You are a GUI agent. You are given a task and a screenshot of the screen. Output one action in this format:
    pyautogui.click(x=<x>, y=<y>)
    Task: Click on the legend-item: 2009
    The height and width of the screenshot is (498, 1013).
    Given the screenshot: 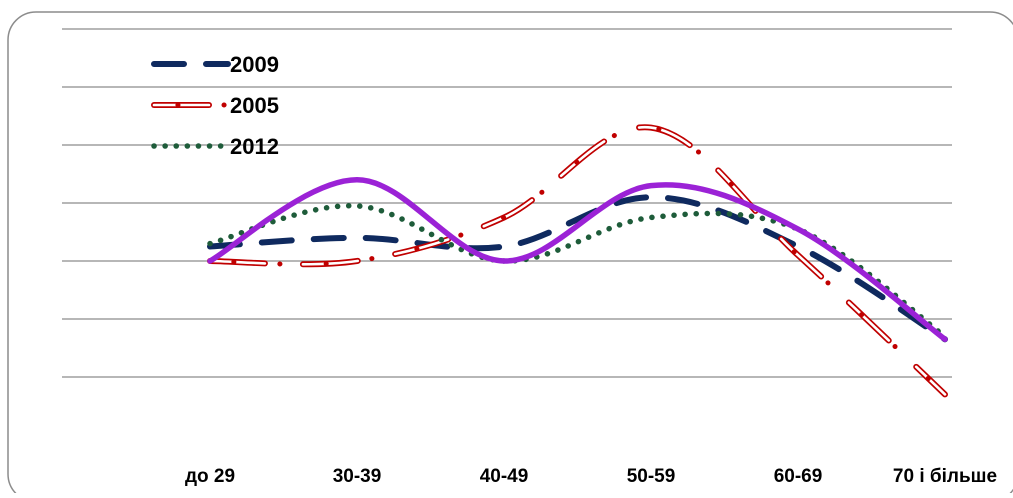 What is the action you would take?
    pyautogui.click(x=216, y=64)
    